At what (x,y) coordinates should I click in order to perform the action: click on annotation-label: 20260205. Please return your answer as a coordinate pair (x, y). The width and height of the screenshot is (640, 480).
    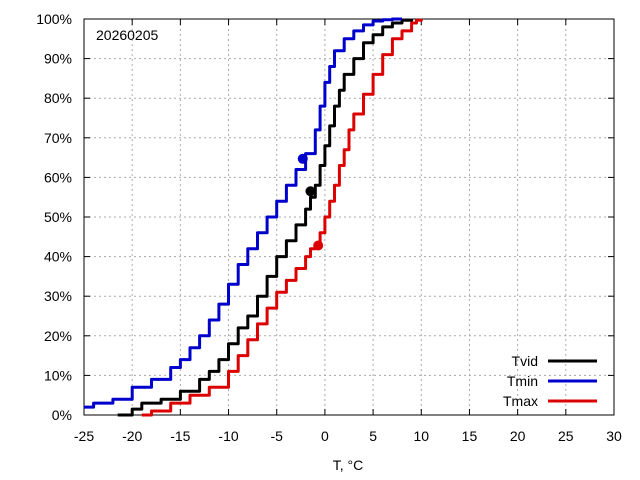
    Looking at the image, I should click on (127, 35).